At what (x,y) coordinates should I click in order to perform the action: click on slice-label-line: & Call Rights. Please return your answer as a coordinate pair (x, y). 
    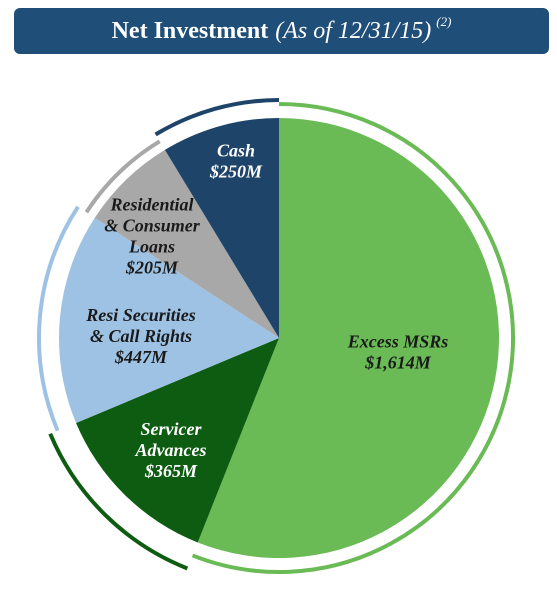
    Looking at the image, I should click on (141, 336).